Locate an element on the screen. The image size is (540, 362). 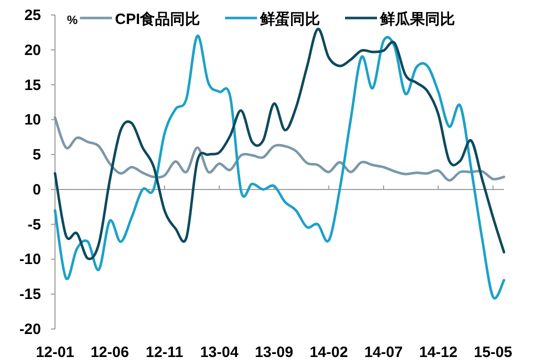
x-tick-label: 13-09 is located at coordinates (274, 352).